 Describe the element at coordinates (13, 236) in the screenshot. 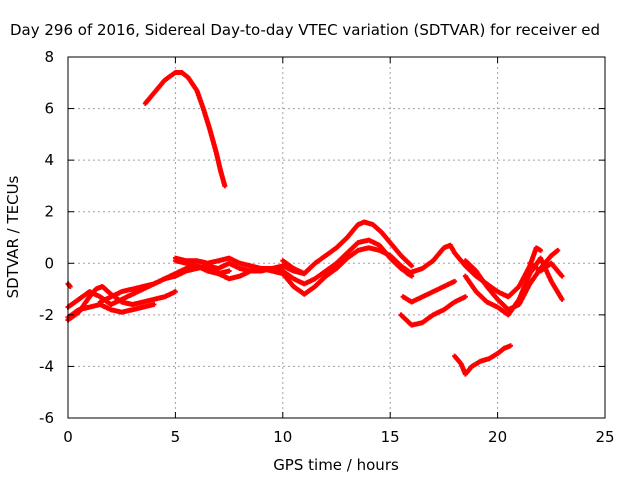

I see `y-axis-label: SDTVAR / TECUs` at that location.